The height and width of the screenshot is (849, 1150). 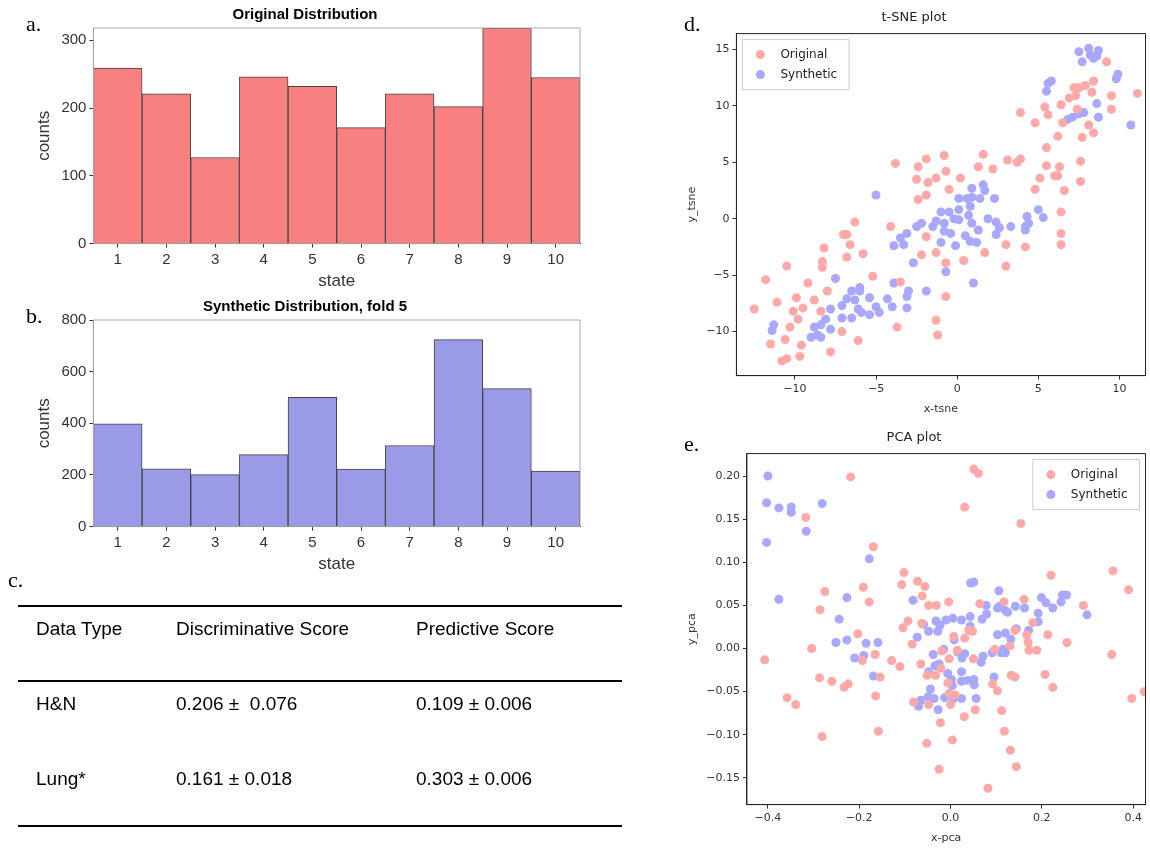 I want to click on x-tick-label: 0.2, so click(x=1042, y=818).